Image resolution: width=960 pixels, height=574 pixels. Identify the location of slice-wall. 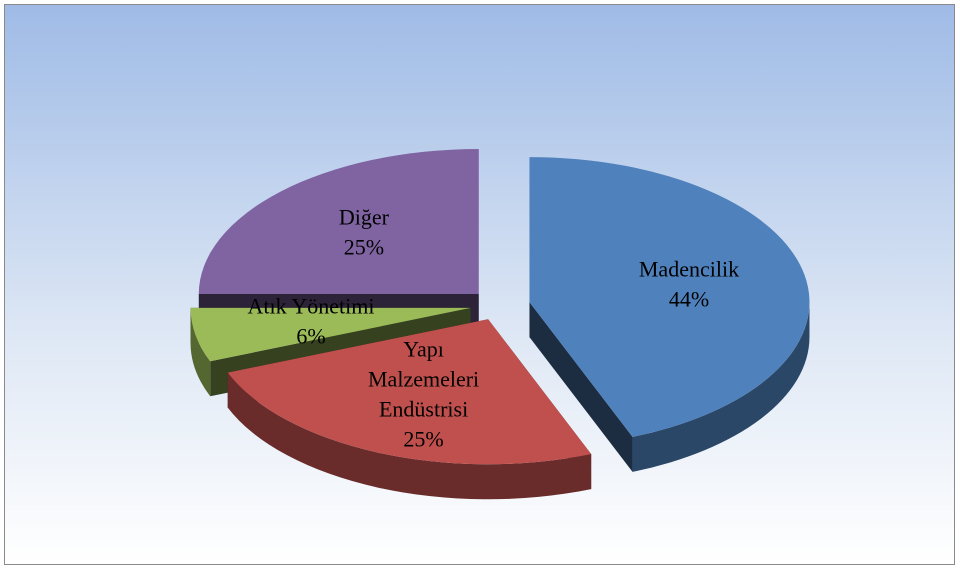
(581, 387).